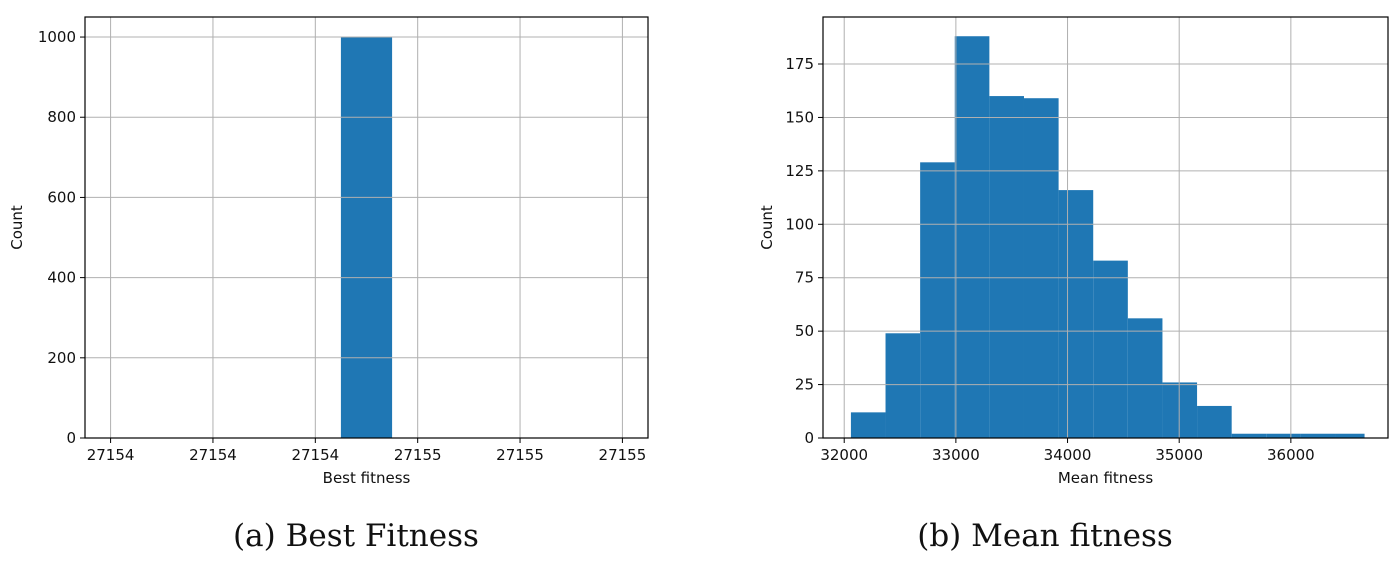  Describe the element at coordinates (767, 227) in the screenshot. I see `mean-fitness-y-axis-title: Count` at that location.